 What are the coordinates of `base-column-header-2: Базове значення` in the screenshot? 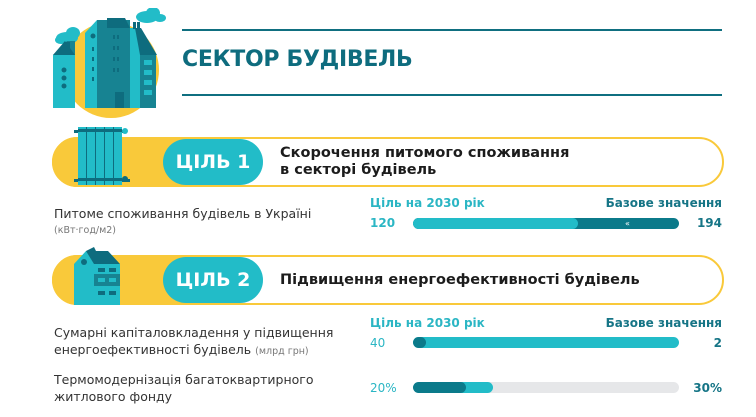 It's located at (663, 323).